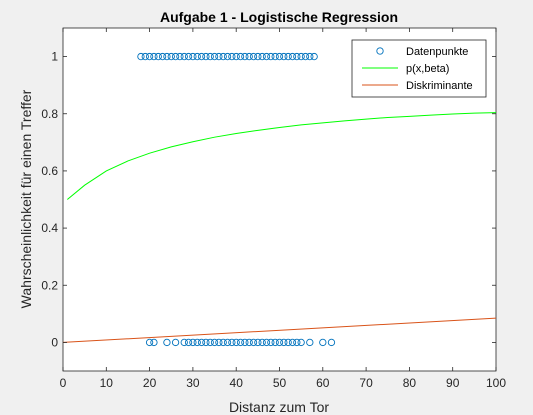 The image size is (533, 415). What do you see at coordinates (427, 69) in the screenshot?
I see `legend-label: p(x,beta)` at bounding box center [427, 69].